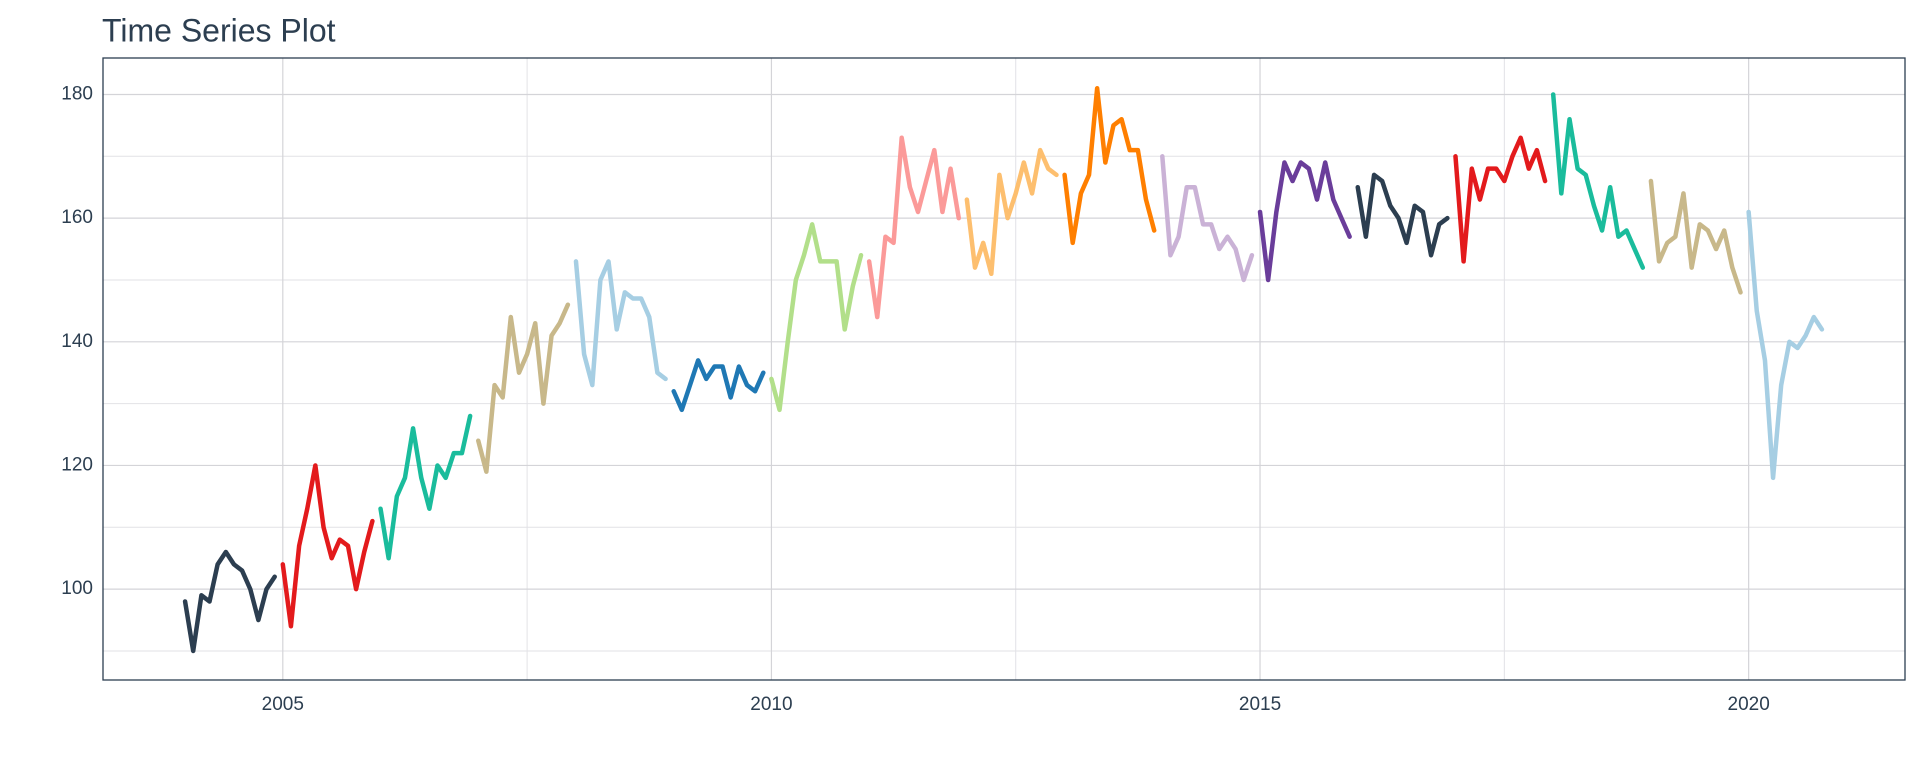  Describe the element at coordinates (283, 704) in the screenshot. I see `x-tick-label: 2005` at that location.